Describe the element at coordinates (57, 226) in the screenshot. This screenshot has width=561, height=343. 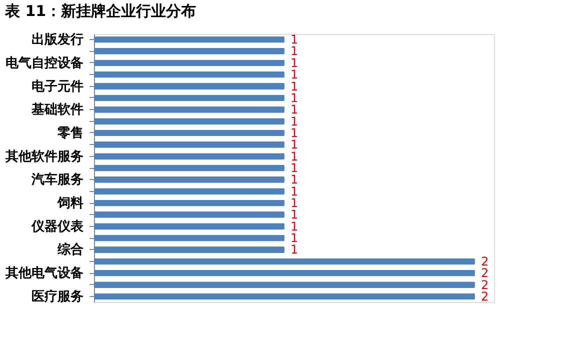
I see `y-tick-label: 仪器仪表` at that location.